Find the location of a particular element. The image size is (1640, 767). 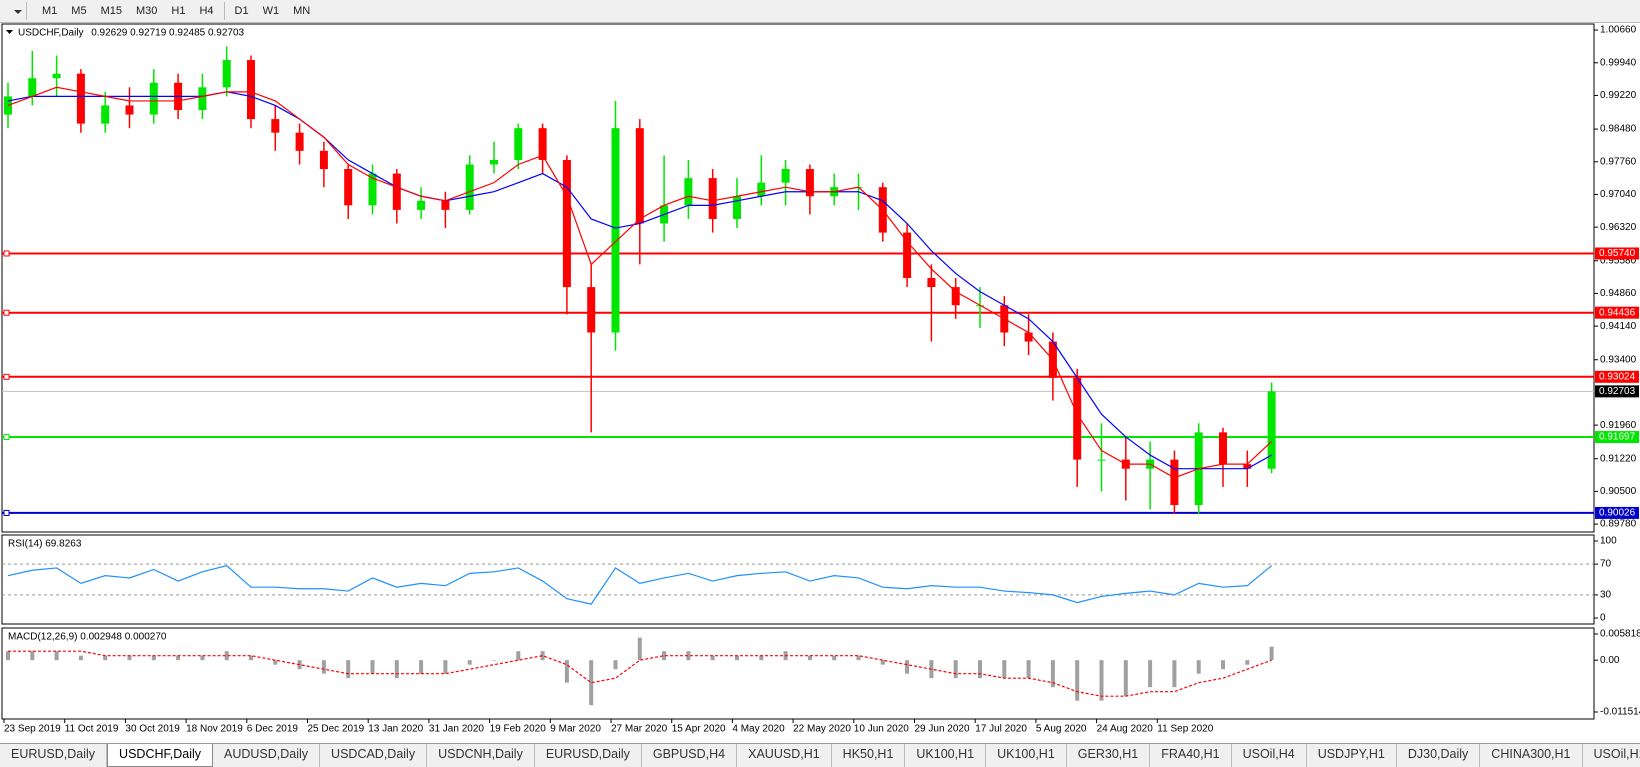

dropdown is located at coordinates (13, 11).